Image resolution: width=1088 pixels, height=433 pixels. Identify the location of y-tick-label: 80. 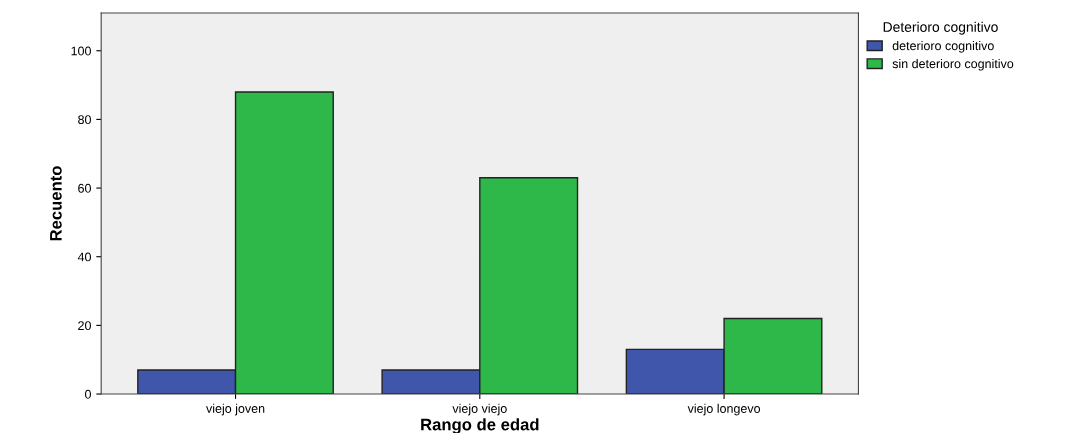
(84, 120).